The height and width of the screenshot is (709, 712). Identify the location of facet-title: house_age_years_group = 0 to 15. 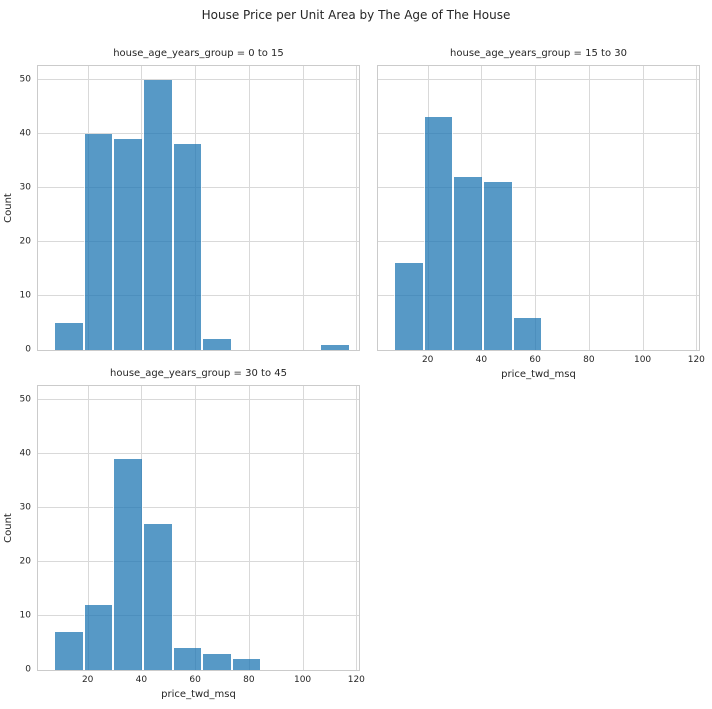
(198, 53).